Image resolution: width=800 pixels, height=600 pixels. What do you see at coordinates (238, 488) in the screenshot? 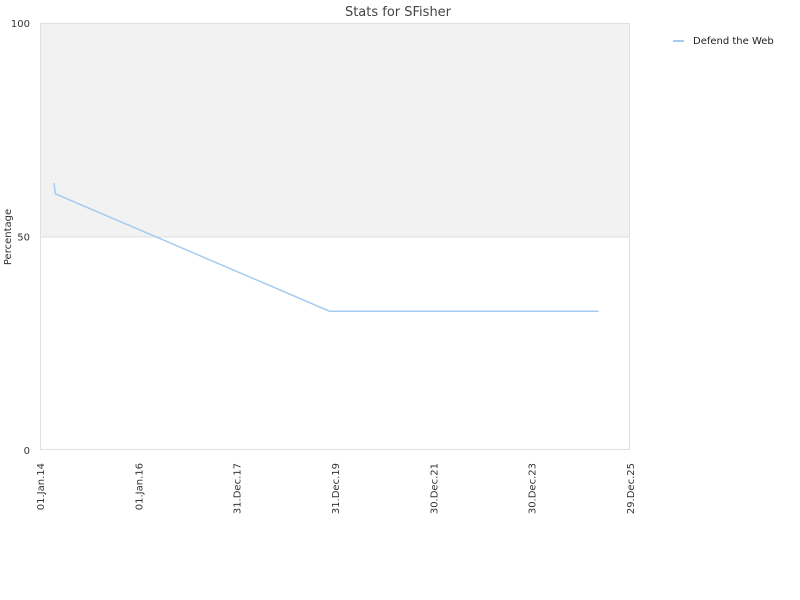
I see `x-tick-label: 31.Dec.17` at bounding box center [238, 488].